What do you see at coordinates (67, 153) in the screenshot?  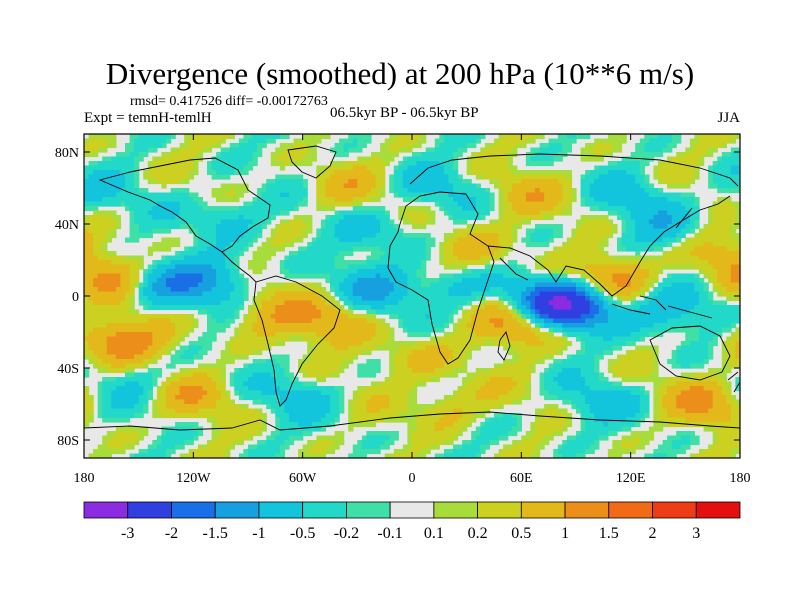 I see `y-tick-label: 80N` at bounding box center [67, 153].